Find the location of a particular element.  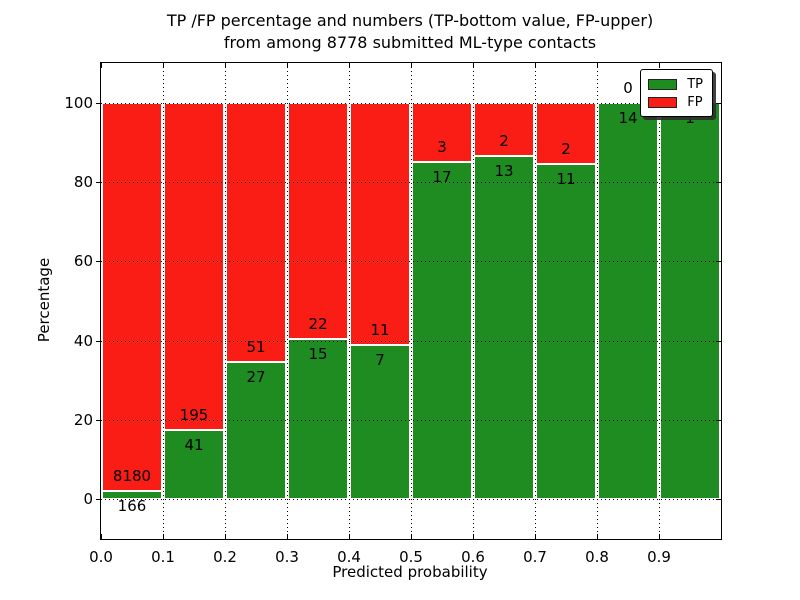

legend-label-tp: TP is located at coordinates (695, 84).